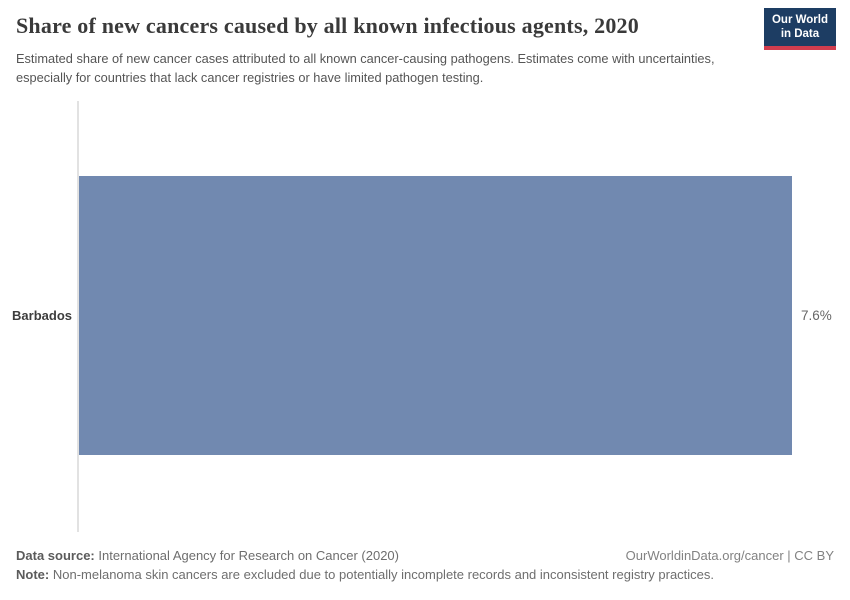 The height and width of the screenshot is (600, 850). Describe the element at coordinates (33, 574) in the screenshot. I see `note-label: Note:` at that location.